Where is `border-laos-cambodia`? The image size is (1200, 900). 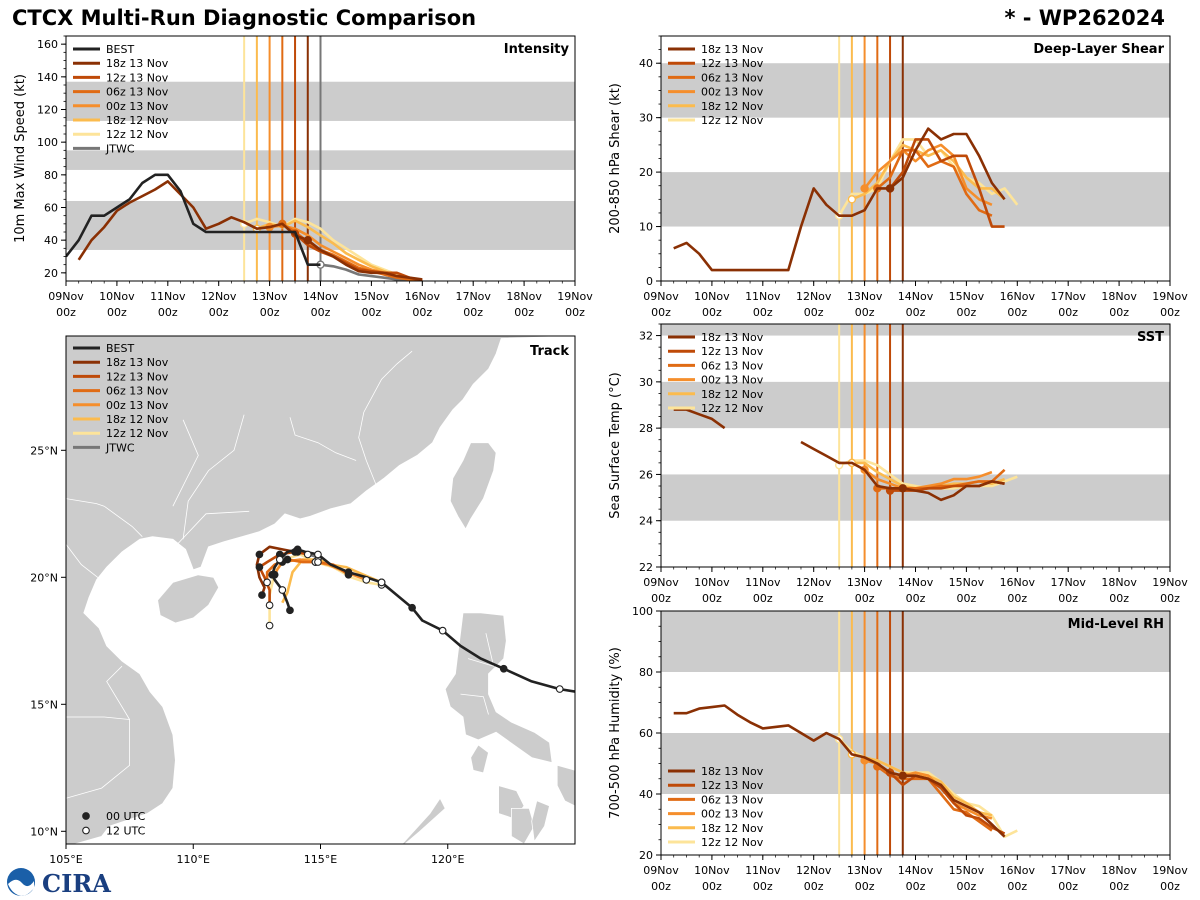
border-laos-cambodia is located at coordinates (98, 718).